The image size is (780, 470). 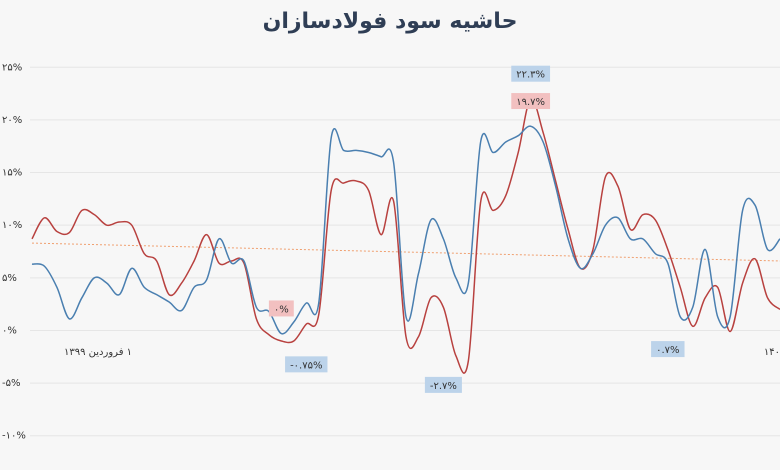 What do you see at coordinates (12, 225) in the screenshot?
I see `y-tick-label: ۱۰%` at bounding box center [12, 225].